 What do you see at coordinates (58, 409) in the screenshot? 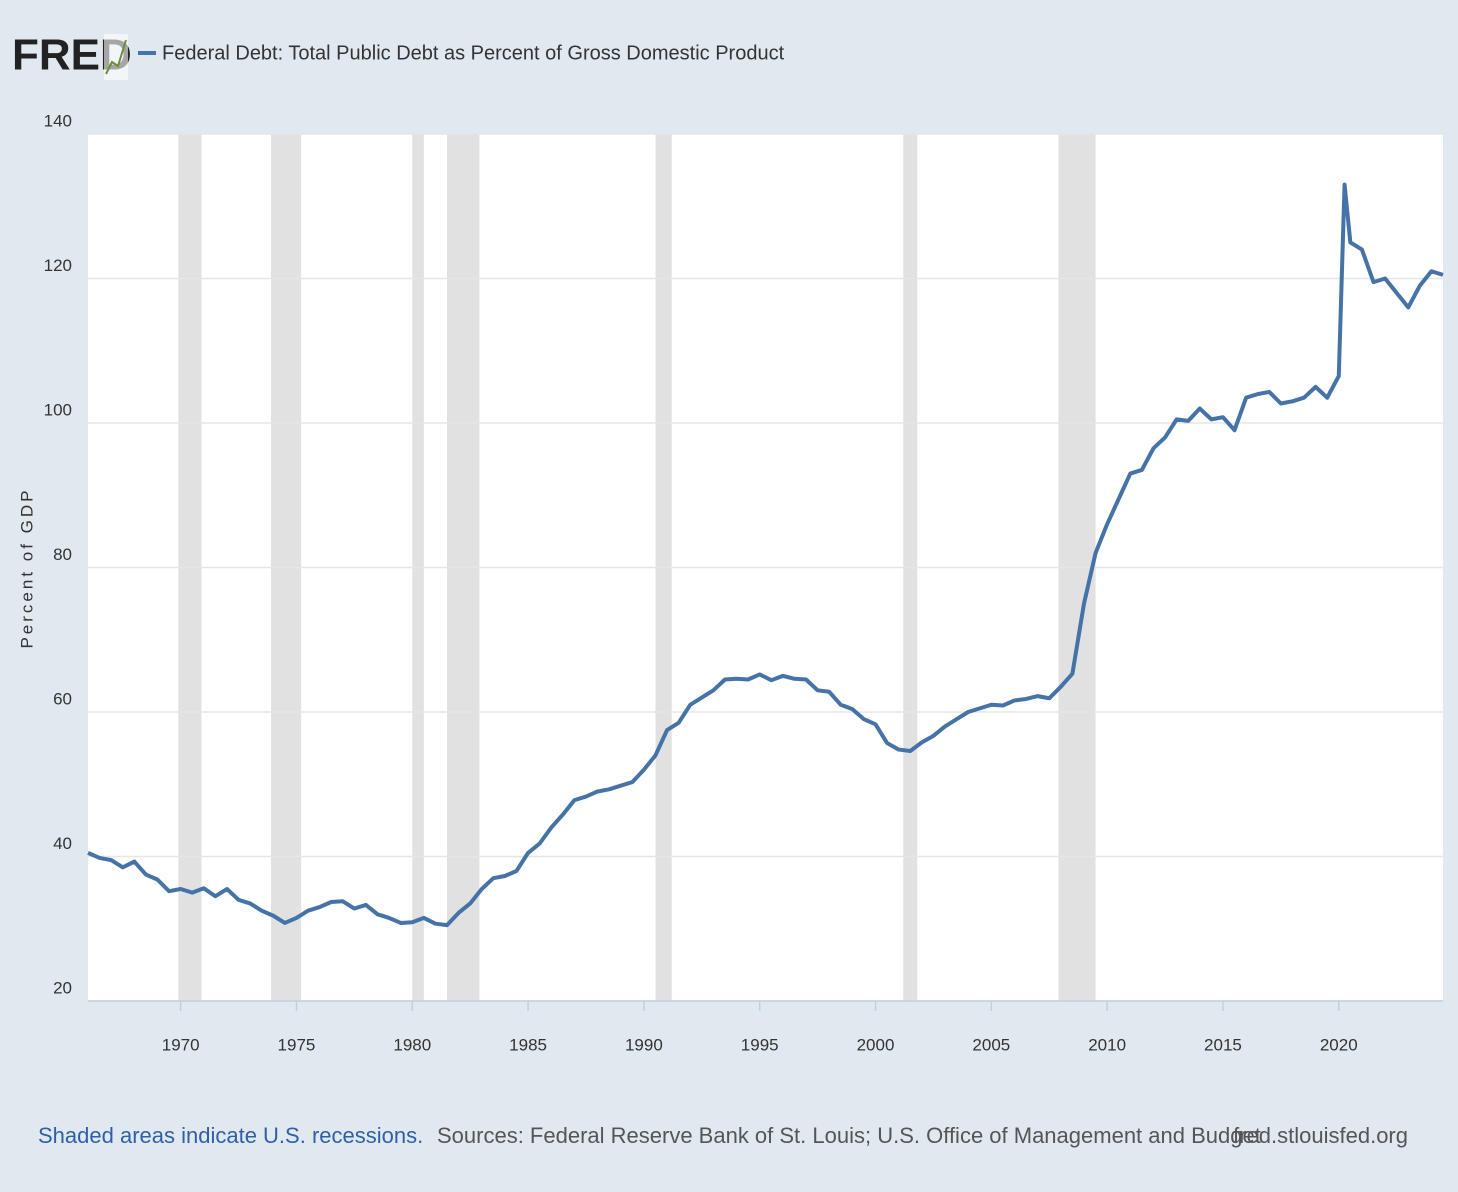
I see `y-tick-label: 100` at bounding box center [58, 409].